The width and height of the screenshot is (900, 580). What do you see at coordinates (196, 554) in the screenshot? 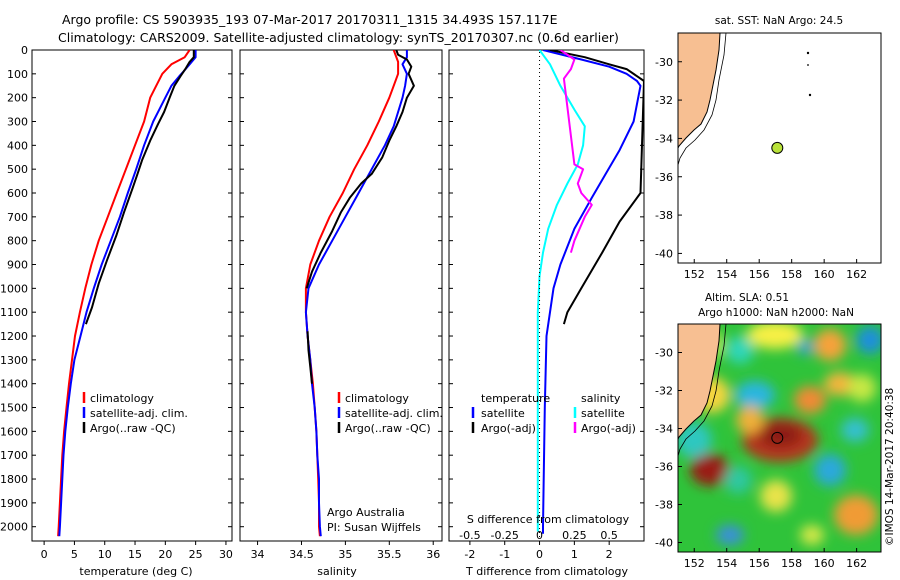
I see `x-tick-label: 25` at bounding box center [196, 554].